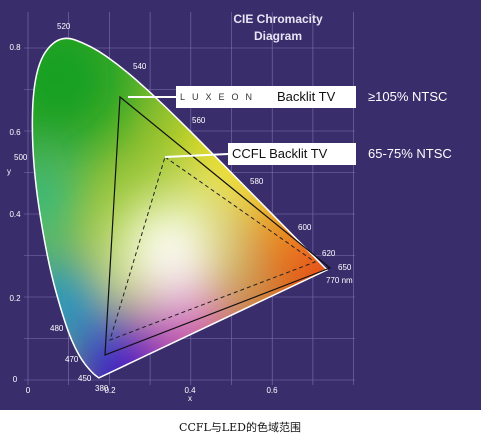 This screenshot has width=481, height=440. I want to click on coverage: 65-75% NTSC, so click(410, 153).